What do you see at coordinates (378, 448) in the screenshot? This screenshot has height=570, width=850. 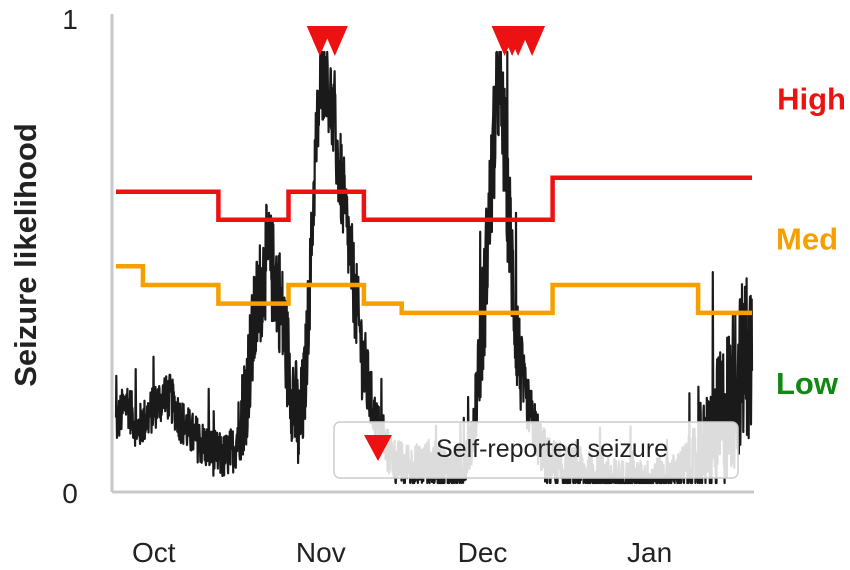 I see `legend-seizure-marker` at bounding box center [378, 448].